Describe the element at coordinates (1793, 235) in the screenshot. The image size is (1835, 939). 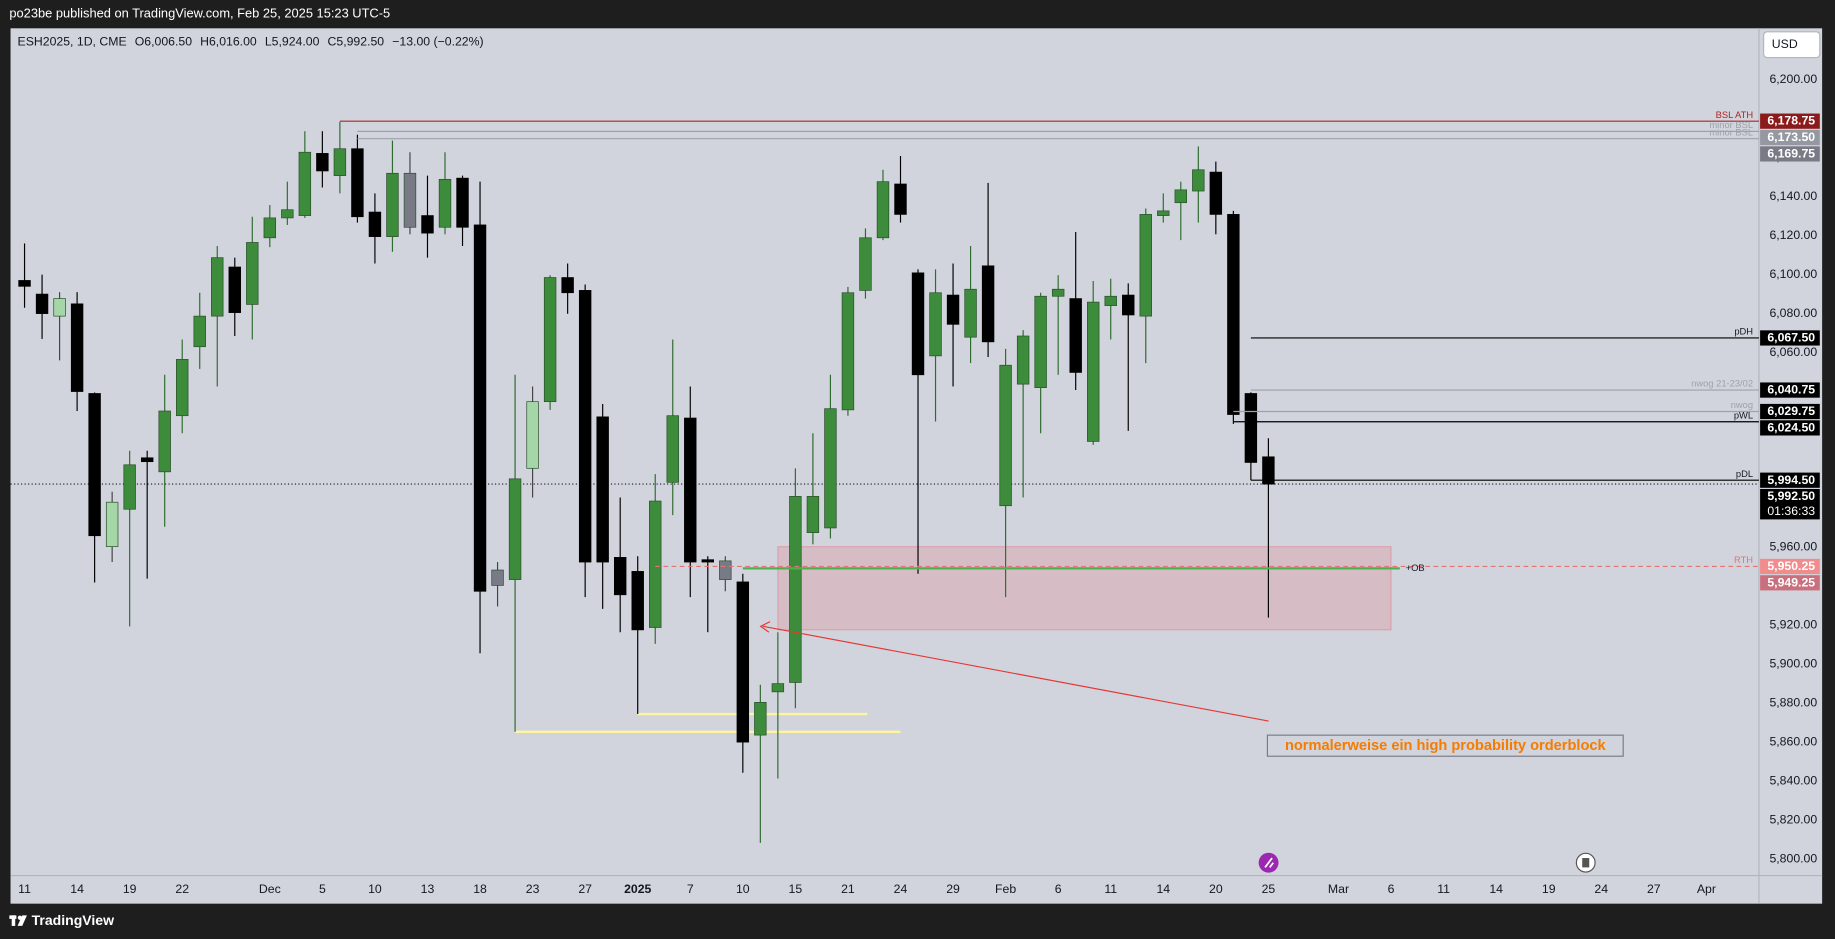
I see `y-tick-label: 6,120.00` at that location.